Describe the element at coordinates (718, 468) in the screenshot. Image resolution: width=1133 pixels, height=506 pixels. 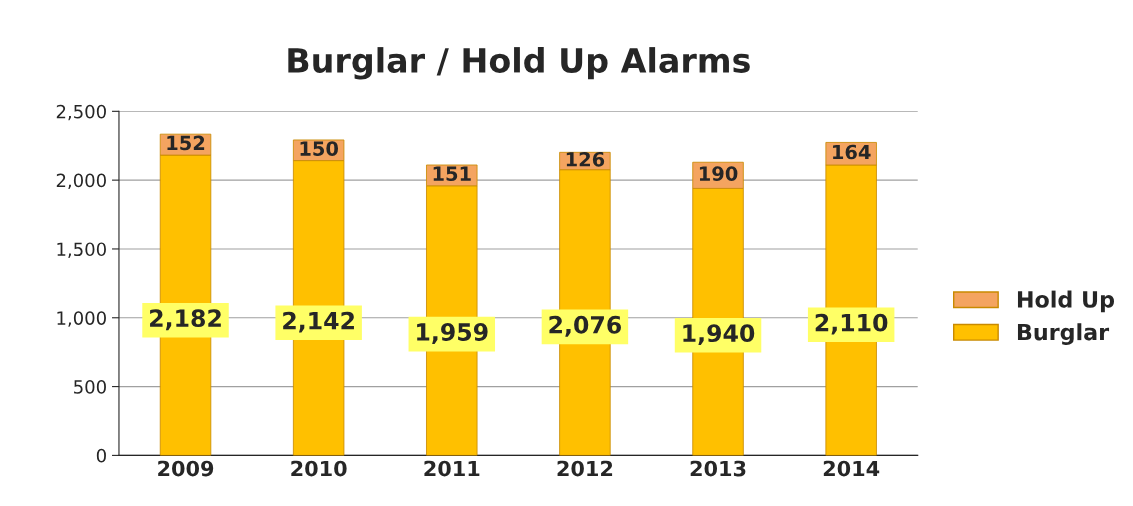
I see `x-tick-label: 2013` at that location.